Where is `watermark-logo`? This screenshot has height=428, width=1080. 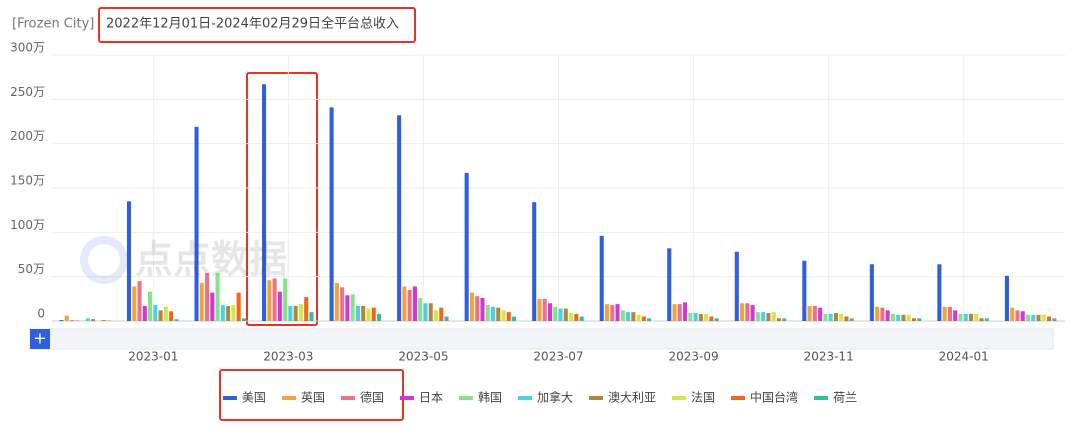 watermark-logo is located at coordinates (104, 260).